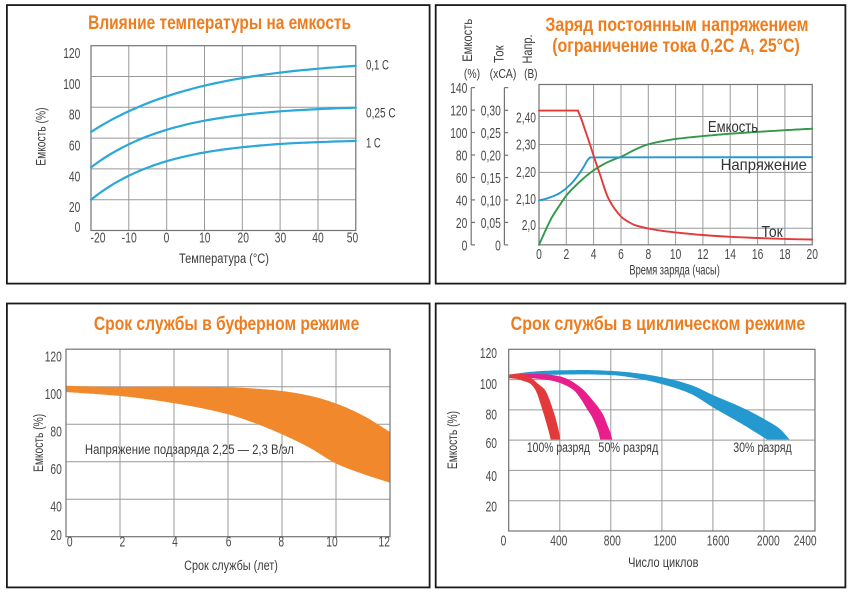 This screenshot has height=595, width=852. What do you see at coordinates (189, 449) in the screenshot?
I see `svg-text:Напряжение подзаряда 2,25 — 2,: Напряжение подзаряда 2,25 — 2,3 В/эл` at bounding box center [189, 449].